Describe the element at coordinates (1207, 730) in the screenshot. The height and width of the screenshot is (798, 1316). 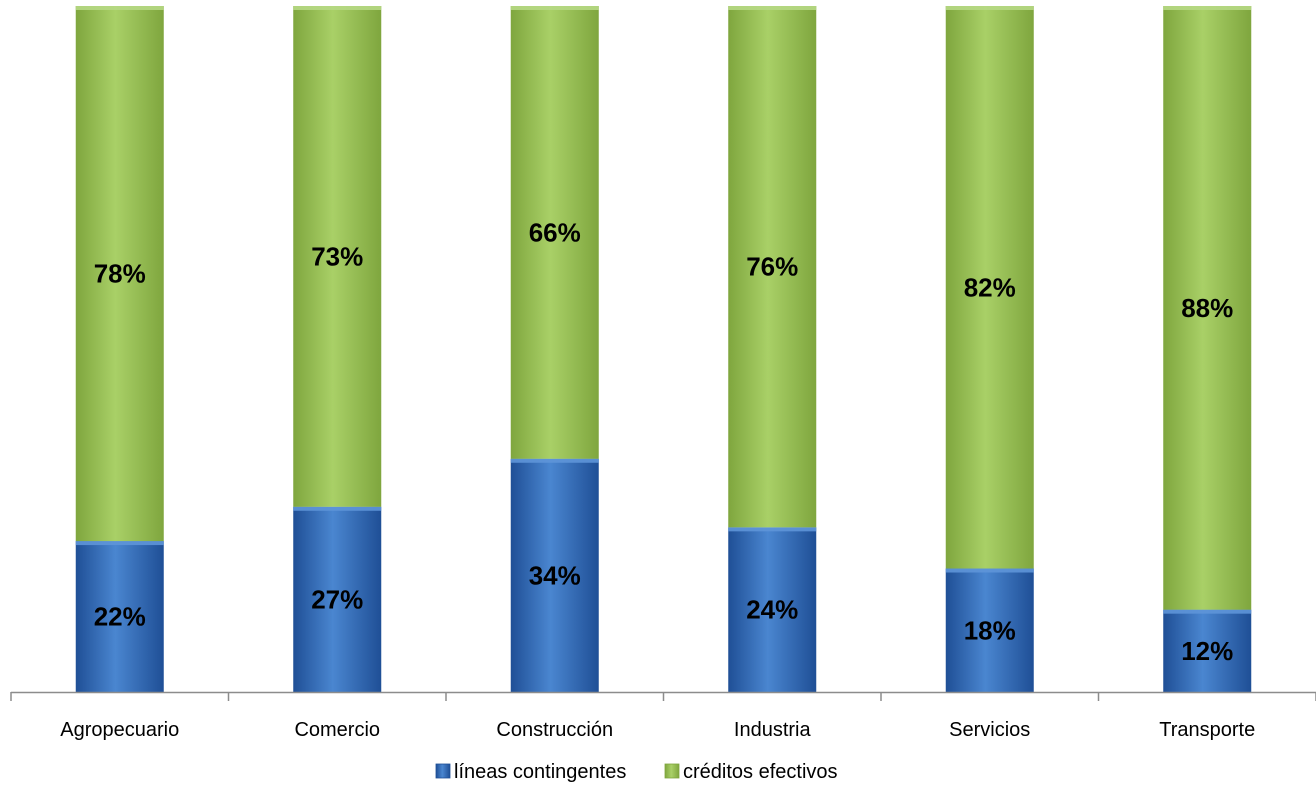
I see `category-label-6: Transporte` at that location.